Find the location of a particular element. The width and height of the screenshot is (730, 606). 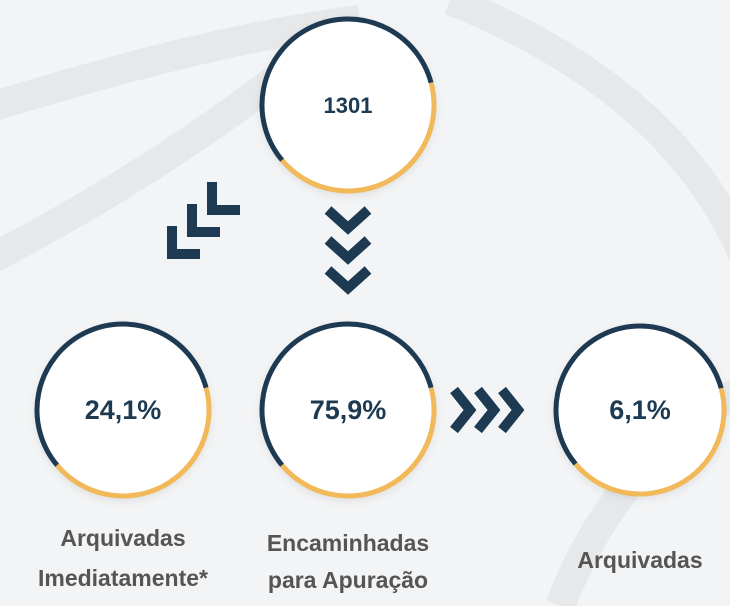

node-label: 24,1% is located at coordinates (123, 410).